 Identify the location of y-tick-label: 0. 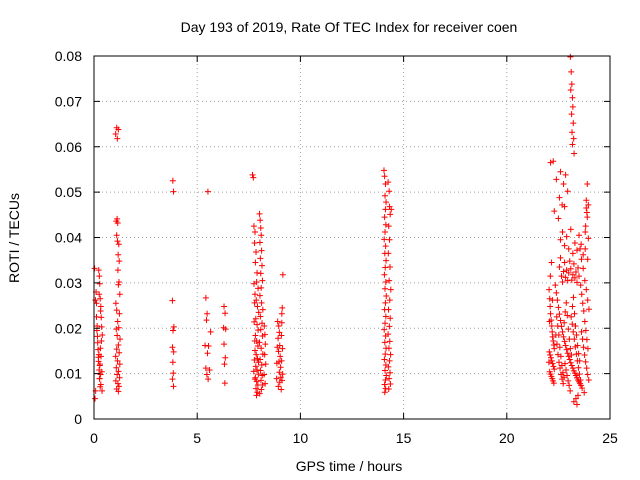
(78, 419).